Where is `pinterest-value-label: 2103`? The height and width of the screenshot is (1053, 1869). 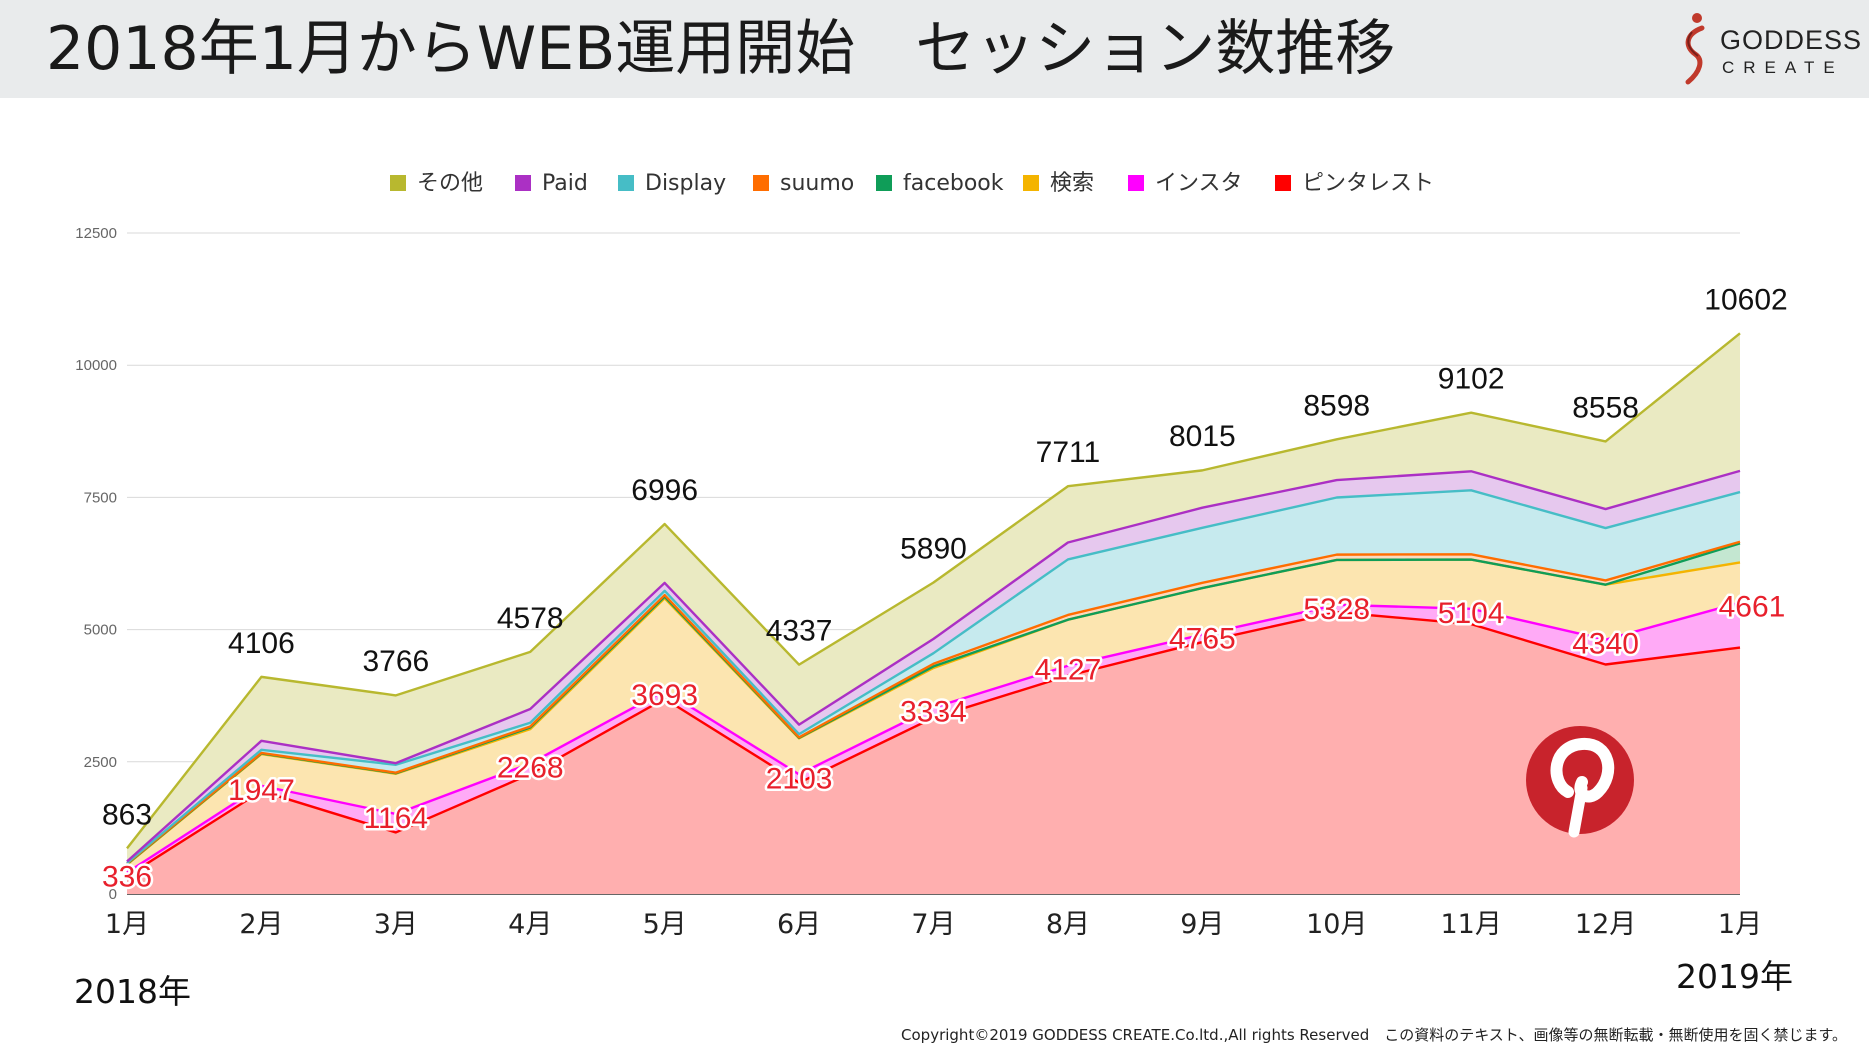 pinterest-value-label: 2103 is located at coordinates (799, 778).